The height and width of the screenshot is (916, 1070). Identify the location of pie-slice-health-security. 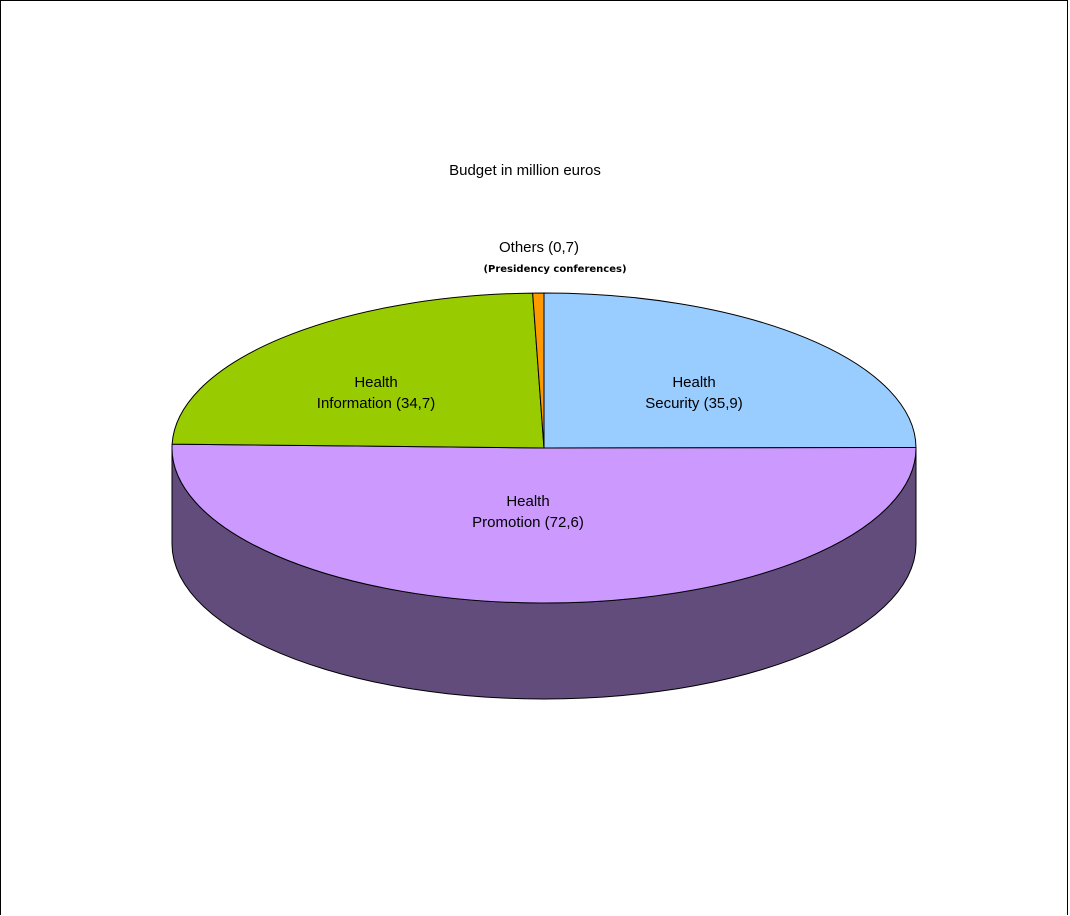
(730, 370).